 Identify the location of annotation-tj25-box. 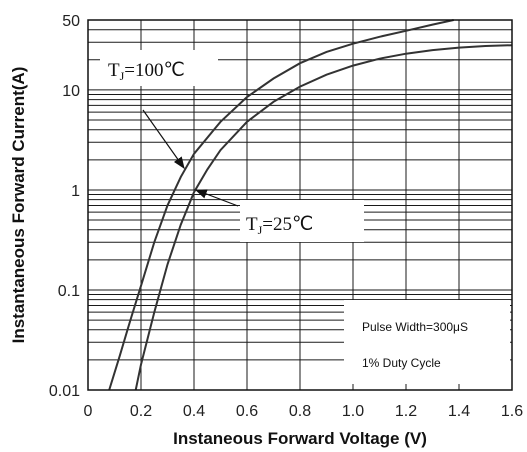
(302, 221).